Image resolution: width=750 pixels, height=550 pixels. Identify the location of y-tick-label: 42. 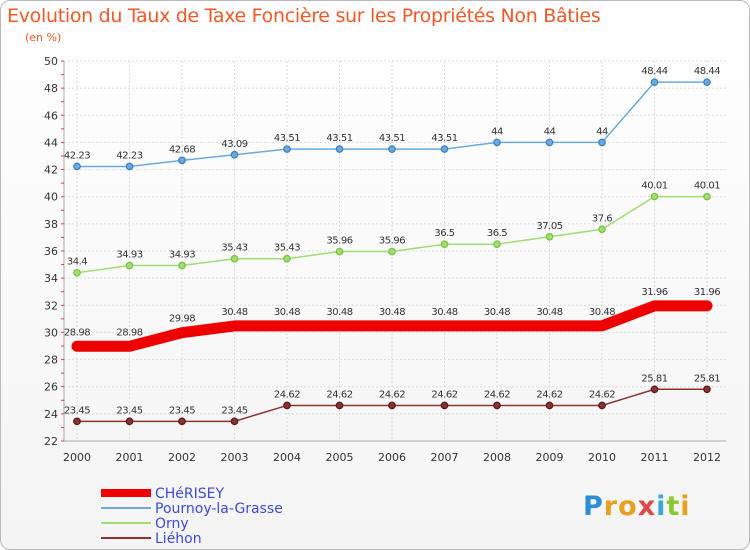
(51, 170).